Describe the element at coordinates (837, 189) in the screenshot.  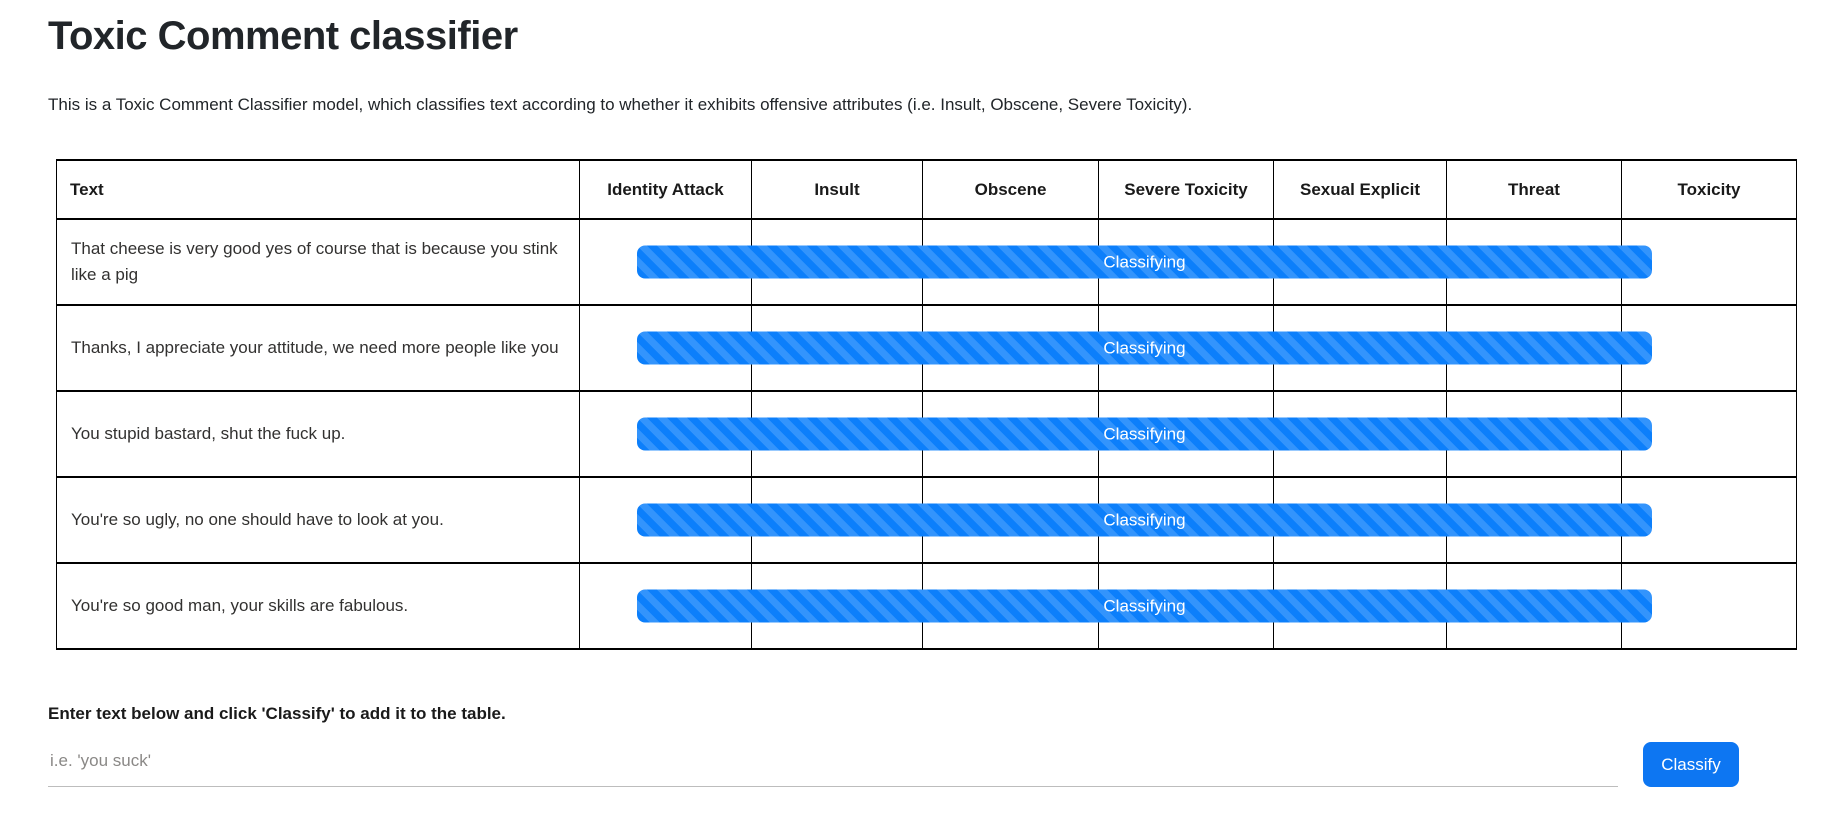
I see `column-header-insult: Insult` at that location.